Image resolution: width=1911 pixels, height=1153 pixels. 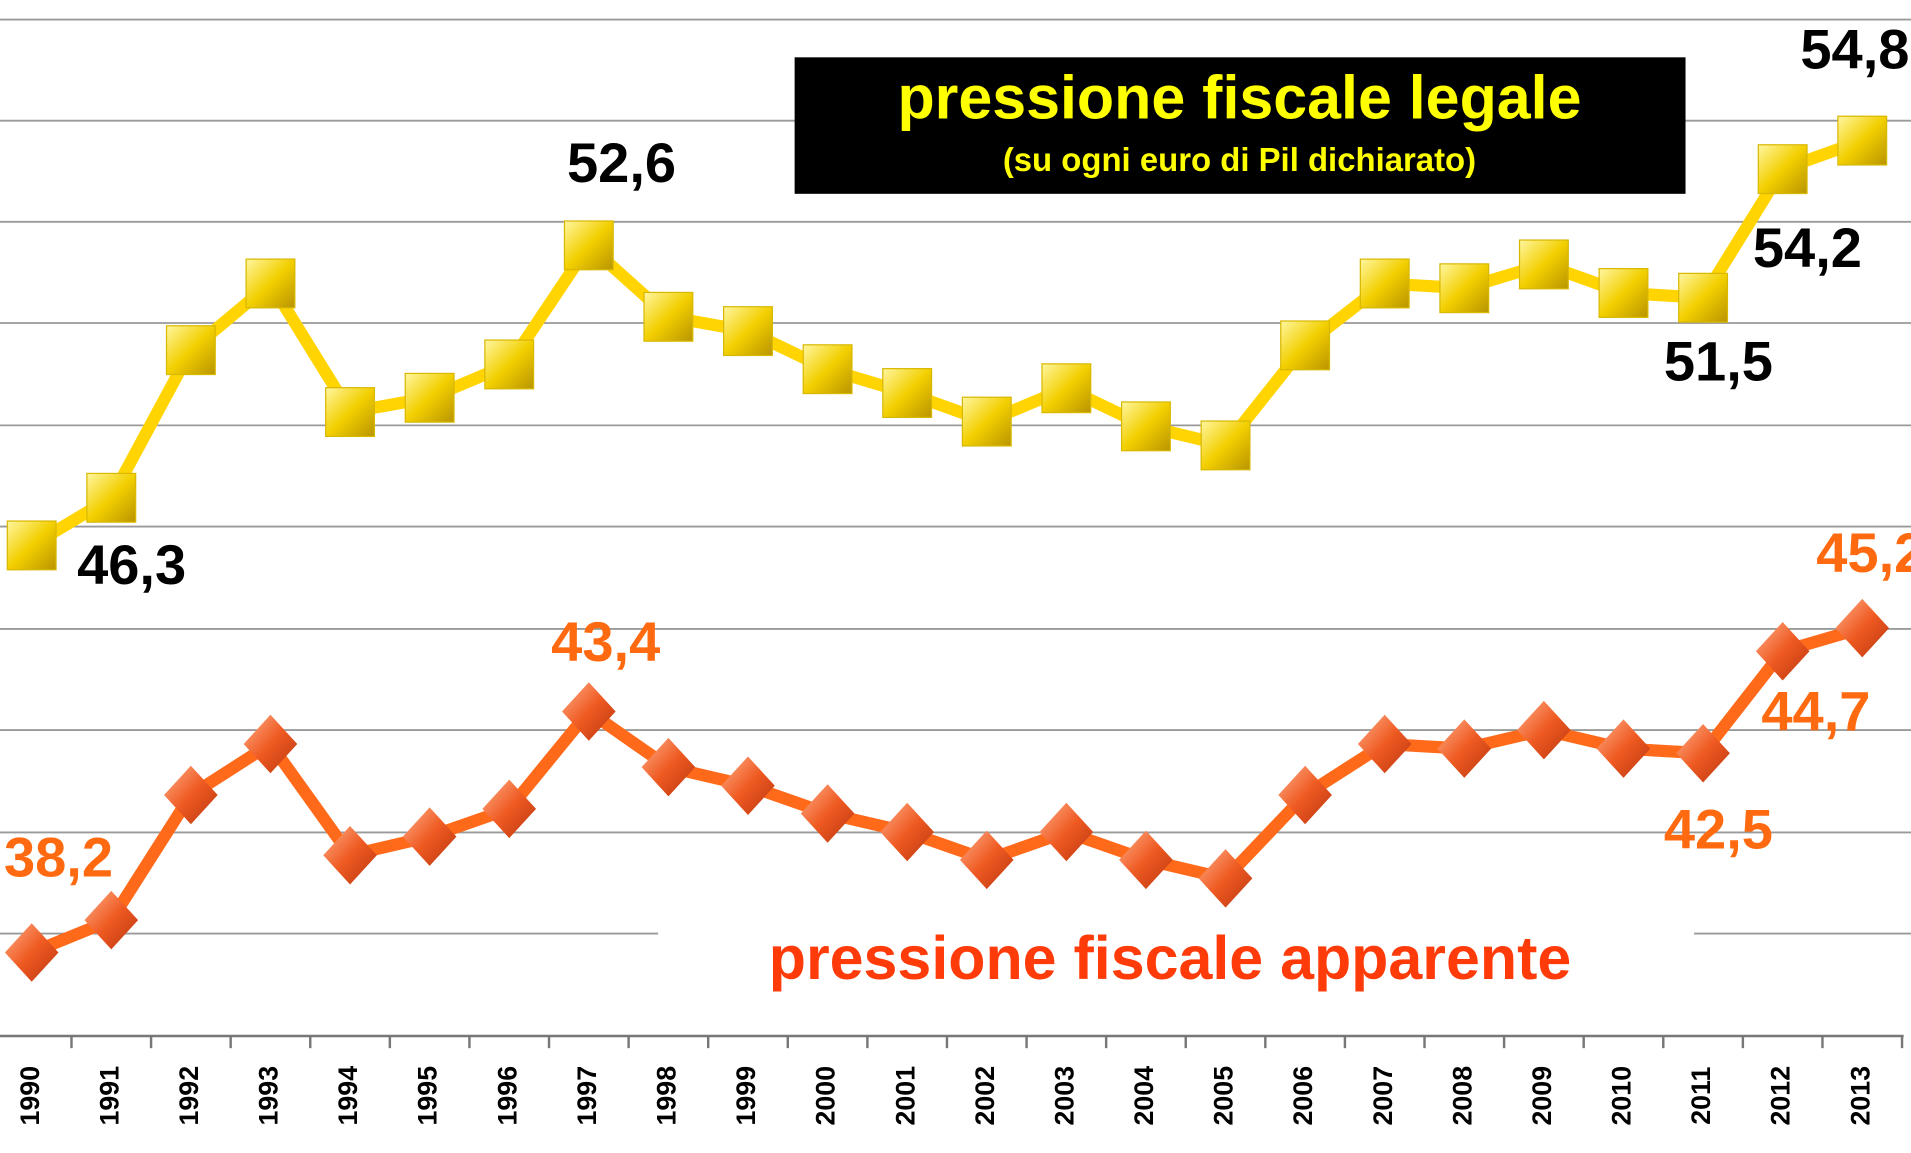 I want to click on data-label: 54,2, so click(x=1807, y=247).